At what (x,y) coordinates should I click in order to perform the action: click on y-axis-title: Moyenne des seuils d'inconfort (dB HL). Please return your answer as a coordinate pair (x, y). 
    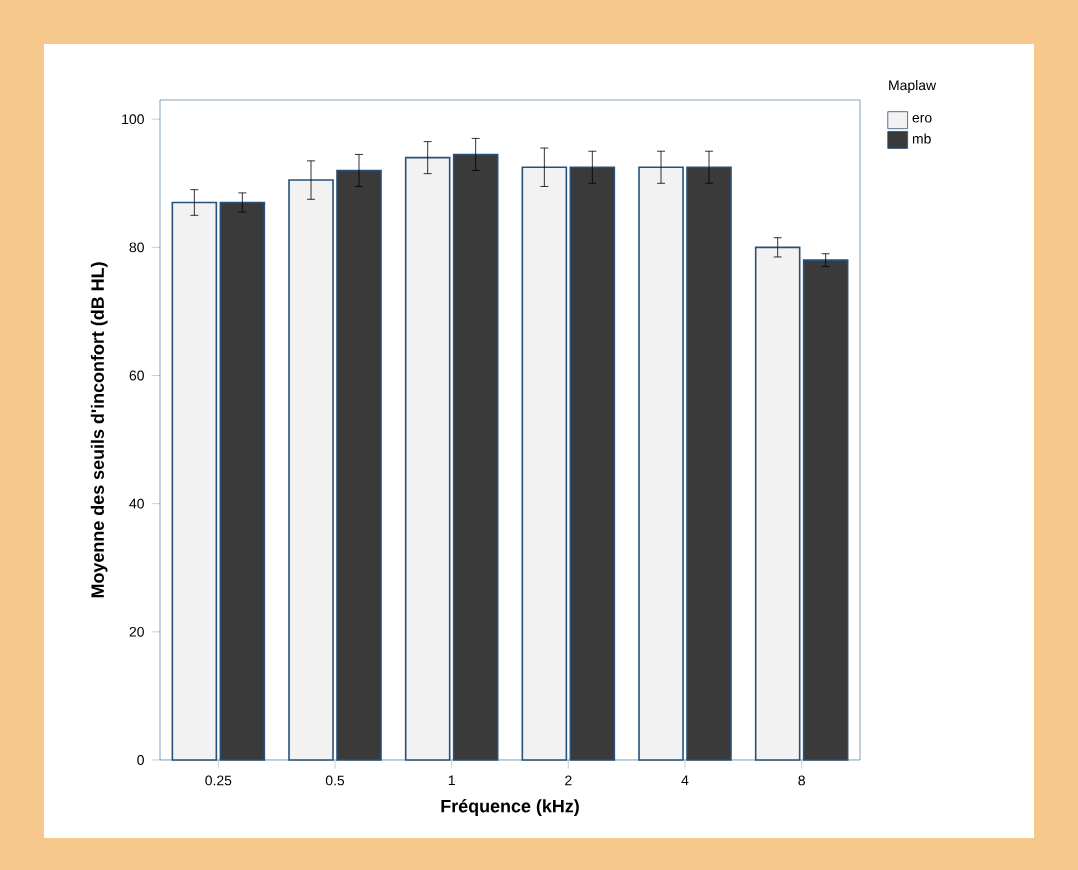
    Looking at the image, I should click on (99, 430).